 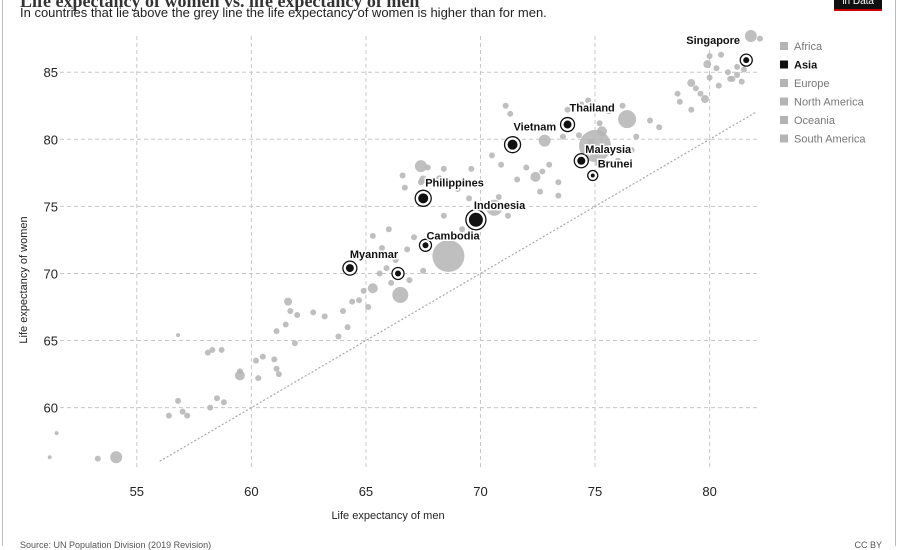 What do you see at coordinates (366, 491) in the screenshot?
I see `x-tick-65: 65` at bounding box center [366, 491].